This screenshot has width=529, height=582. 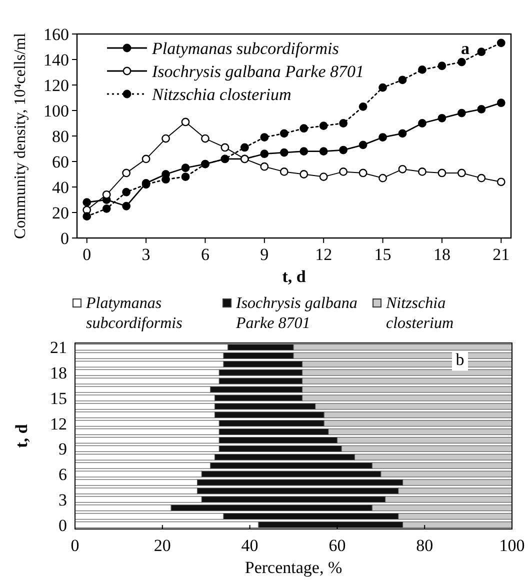 I want to click on annotation: a, so click(x=465, y=48).